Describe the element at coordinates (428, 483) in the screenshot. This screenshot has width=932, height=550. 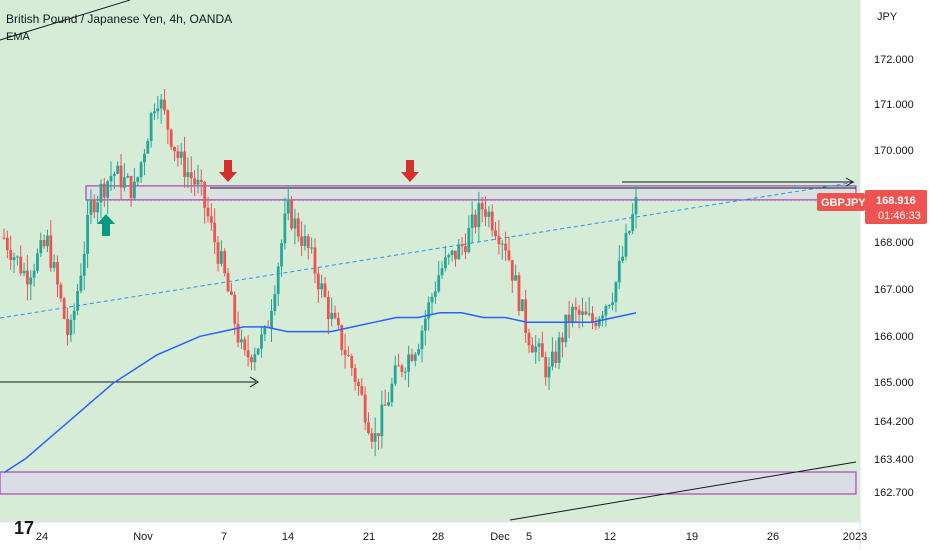
I see `support-zone` at that location.